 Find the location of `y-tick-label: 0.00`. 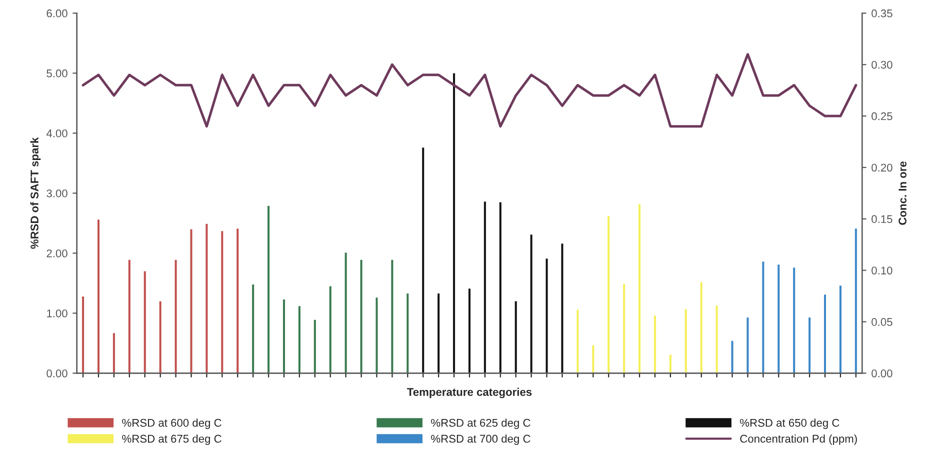

y-tick-label: 0.00 is located at coordinates (57, 373).